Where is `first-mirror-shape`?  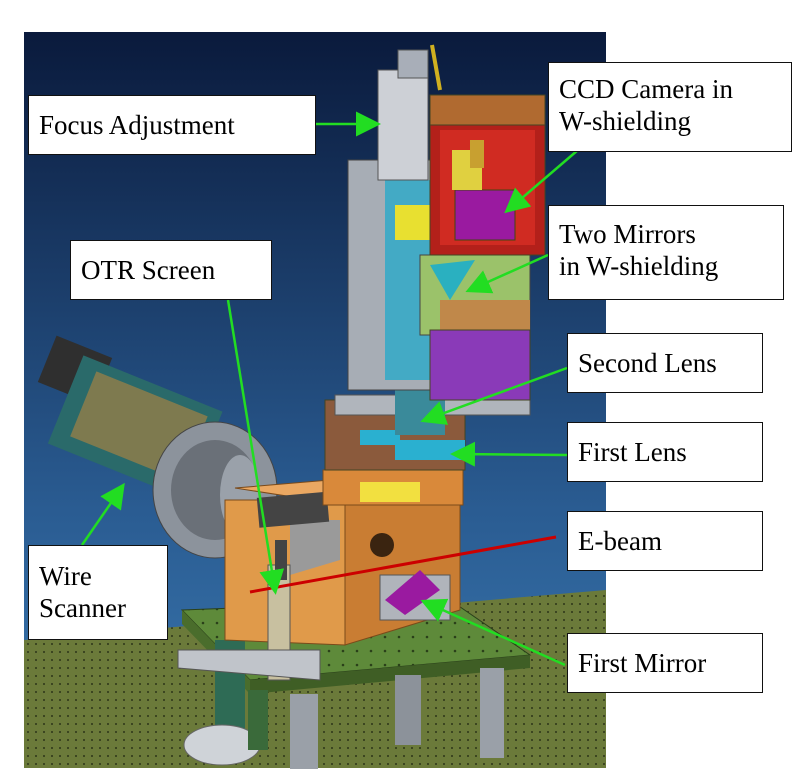 first-mirror-shape is located at coordinates (415, 595).